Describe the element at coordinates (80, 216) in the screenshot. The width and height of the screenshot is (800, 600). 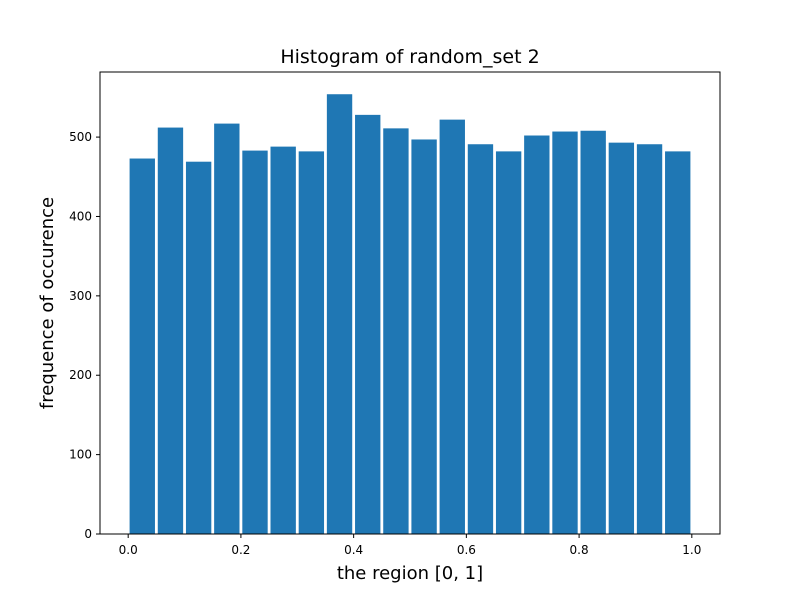
I see `y-tick-label: 400` at that location.